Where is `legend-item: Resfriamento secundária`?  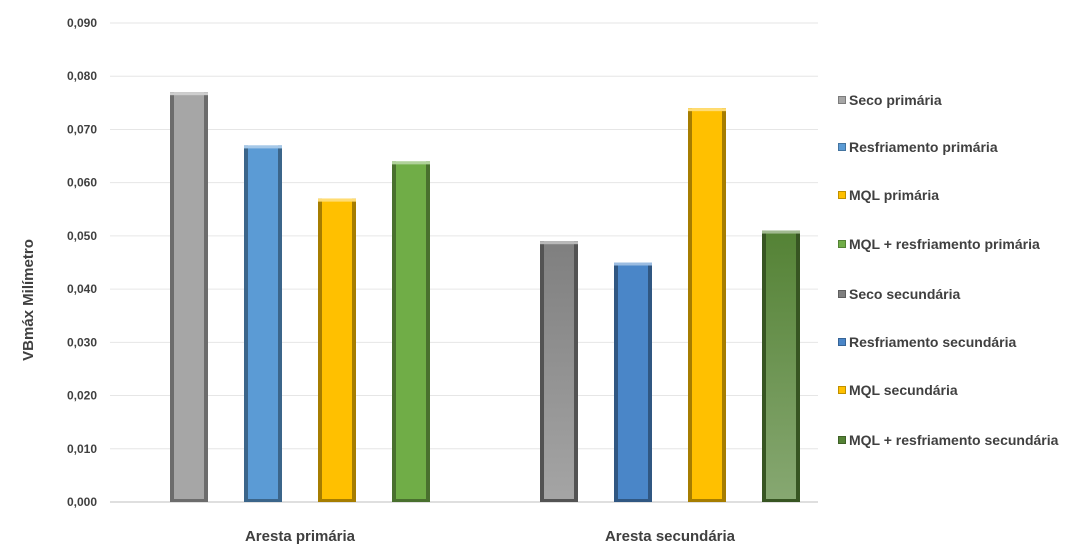 legend-item: Resfriamento secundária is located at coordinates (948, 342).